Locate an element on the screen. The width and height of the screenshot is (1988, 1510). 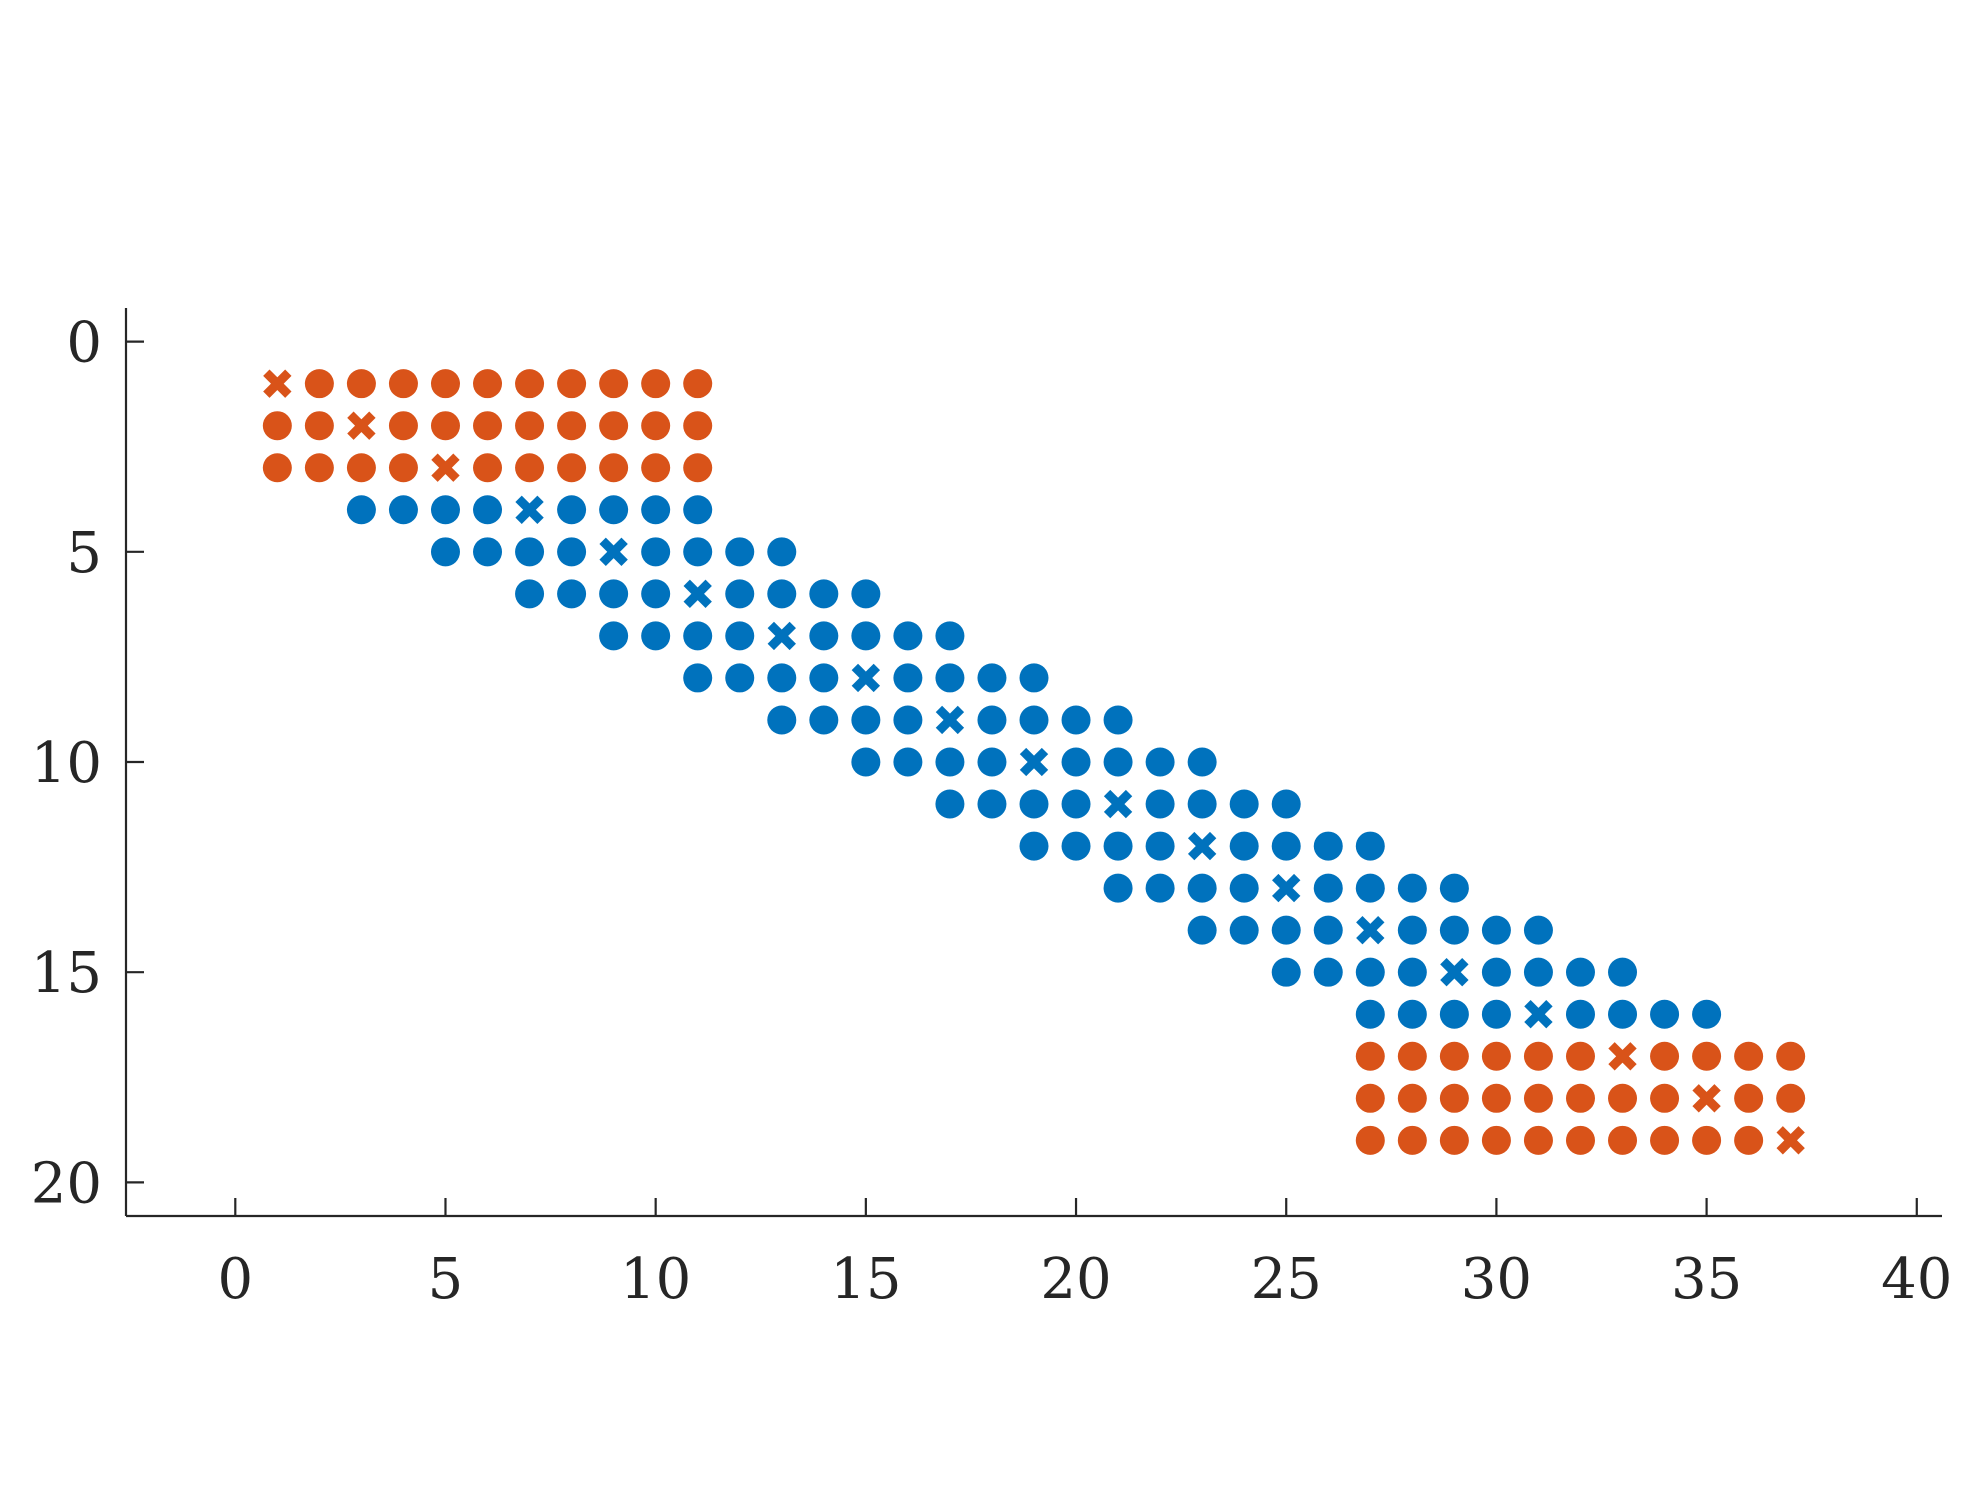
y-tick-label: 5 is located at coordinates (84, 553).